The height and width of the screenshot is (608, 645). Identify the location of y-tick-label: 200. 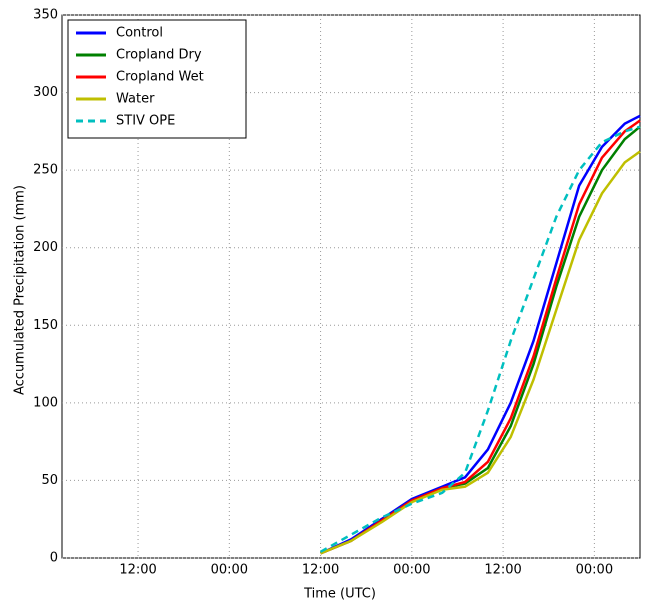
(45, 247).